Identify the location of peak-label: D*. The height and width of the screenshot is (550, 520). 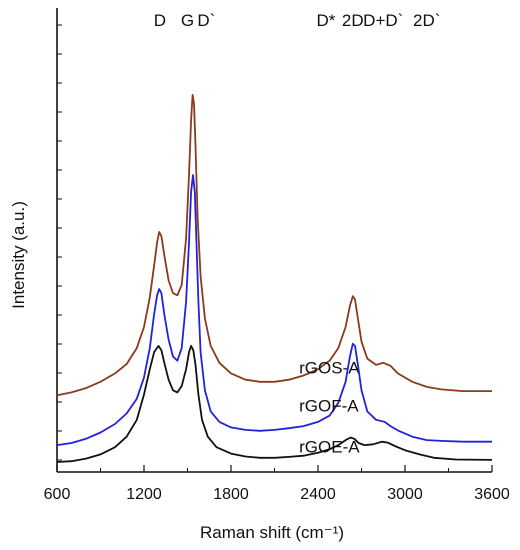
(326, 20).